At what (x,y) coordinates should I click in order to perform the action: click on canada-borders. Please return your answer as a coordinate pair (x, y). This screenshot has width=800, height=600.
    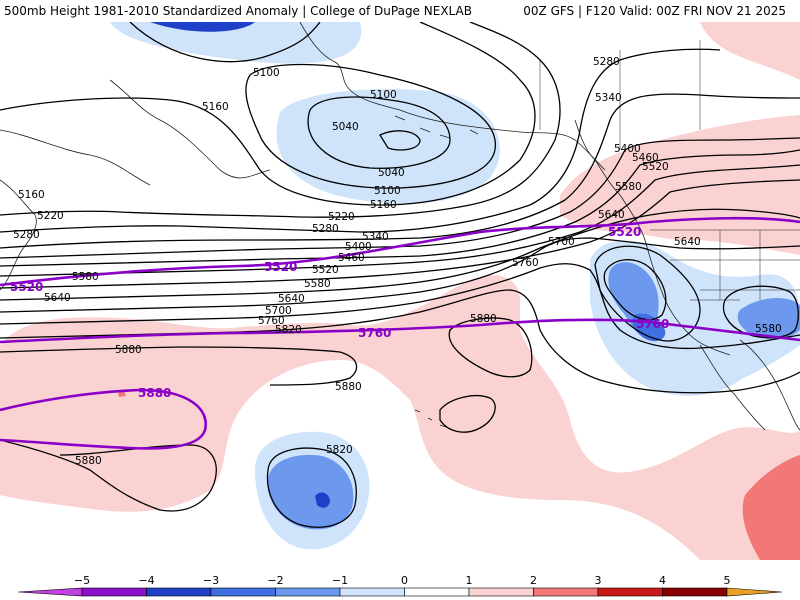
    Looking at the image, I should click on (620, 95).